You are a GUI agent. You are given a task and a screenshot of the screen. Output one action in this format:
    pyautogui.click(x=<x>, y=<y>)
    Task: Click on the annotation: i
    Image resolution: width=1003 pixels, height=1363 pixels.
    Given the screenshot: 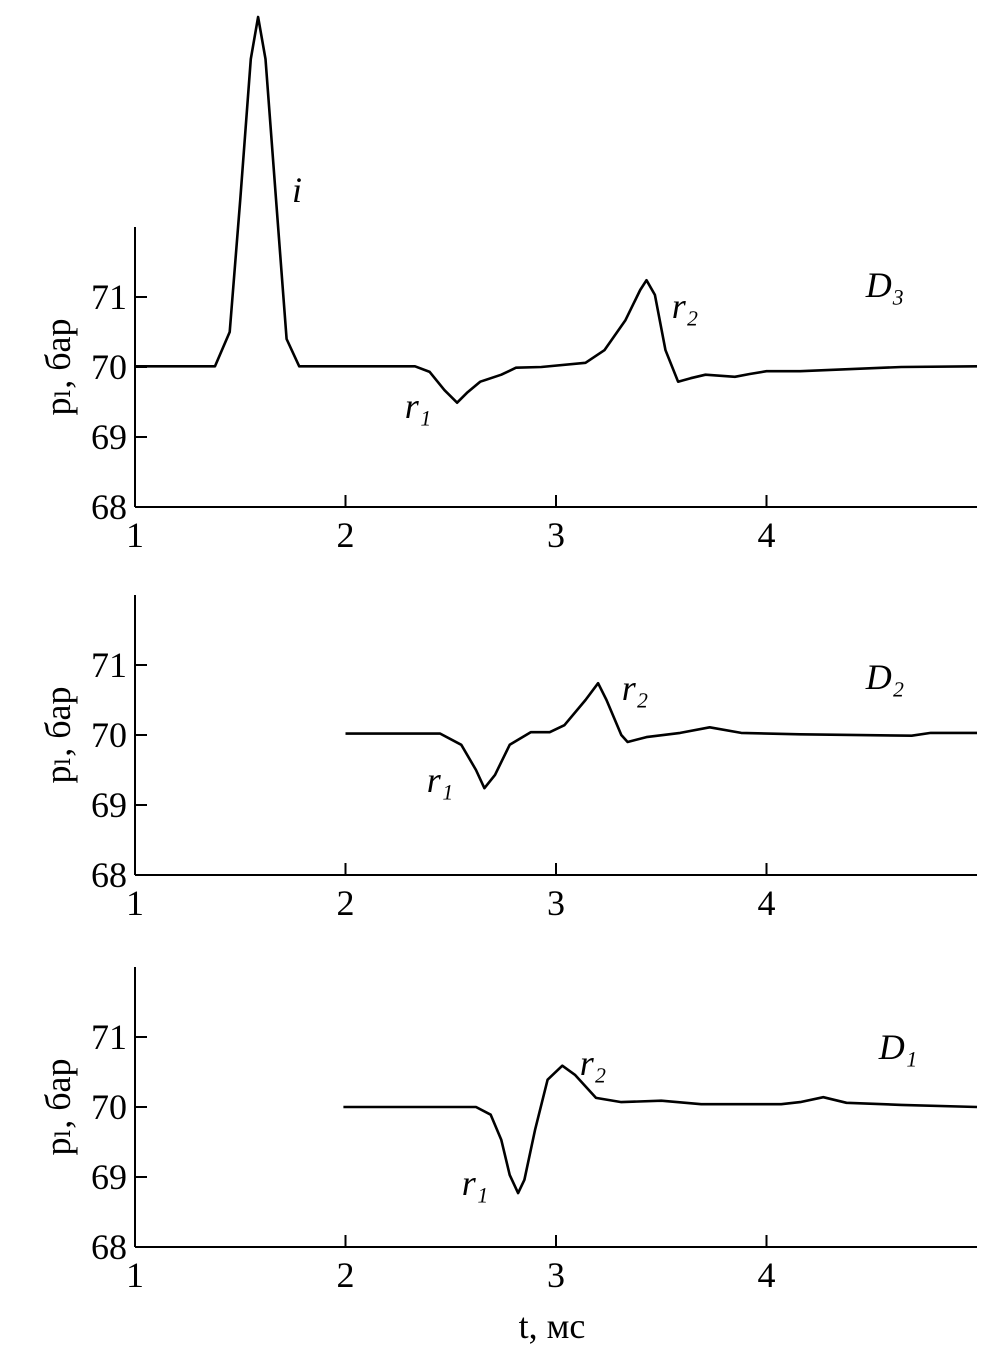 What is the action you would take?
    pyautogui.click(x=297, y=190)
    